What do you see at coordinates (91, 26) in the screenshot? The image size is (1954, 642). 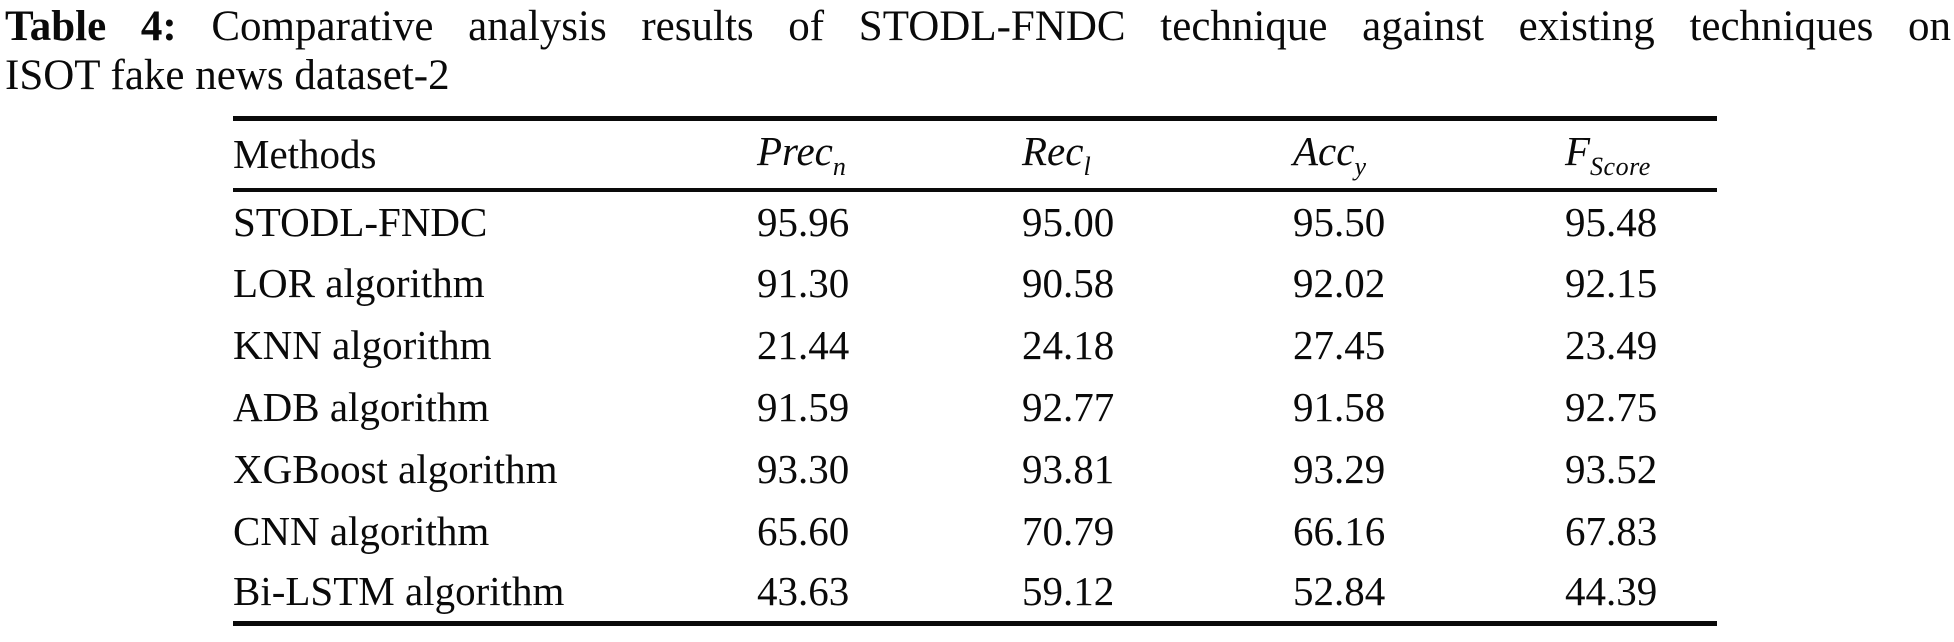 I see `table-number-label: Table 4:` at bounding box center [91, 26].